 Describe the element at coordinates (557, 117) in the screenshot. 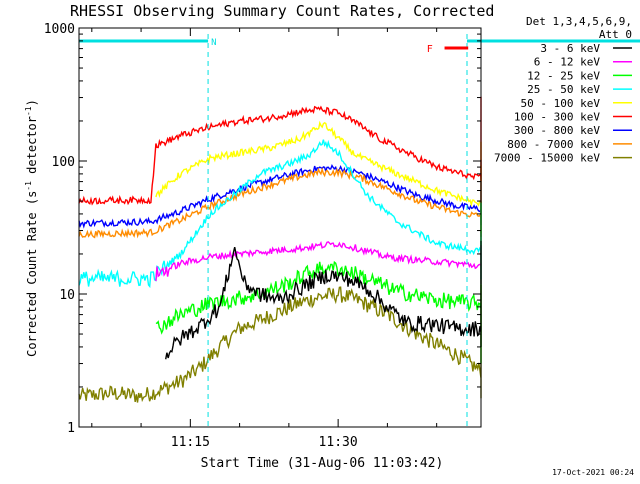

I see `legend-label-100-300-kev: 100 - 300 keV` at that location.